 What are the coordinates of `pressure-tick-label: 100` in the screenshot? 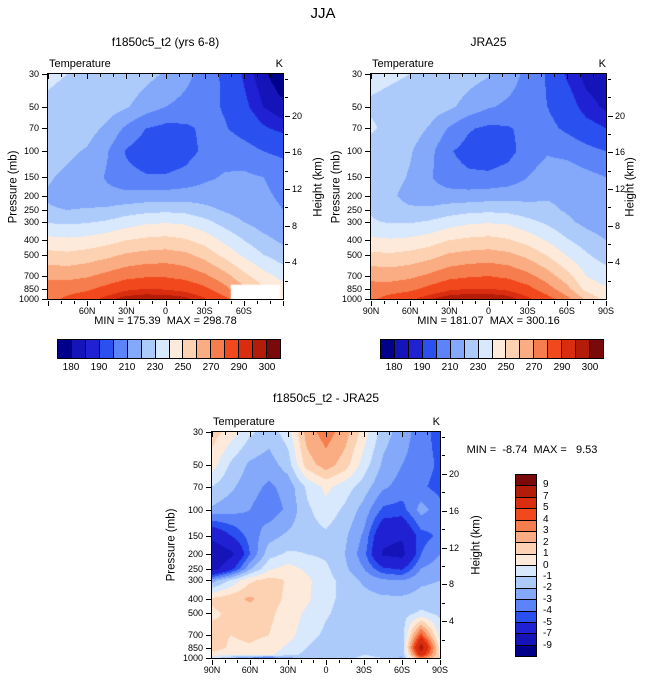 It's located at (354, 151).